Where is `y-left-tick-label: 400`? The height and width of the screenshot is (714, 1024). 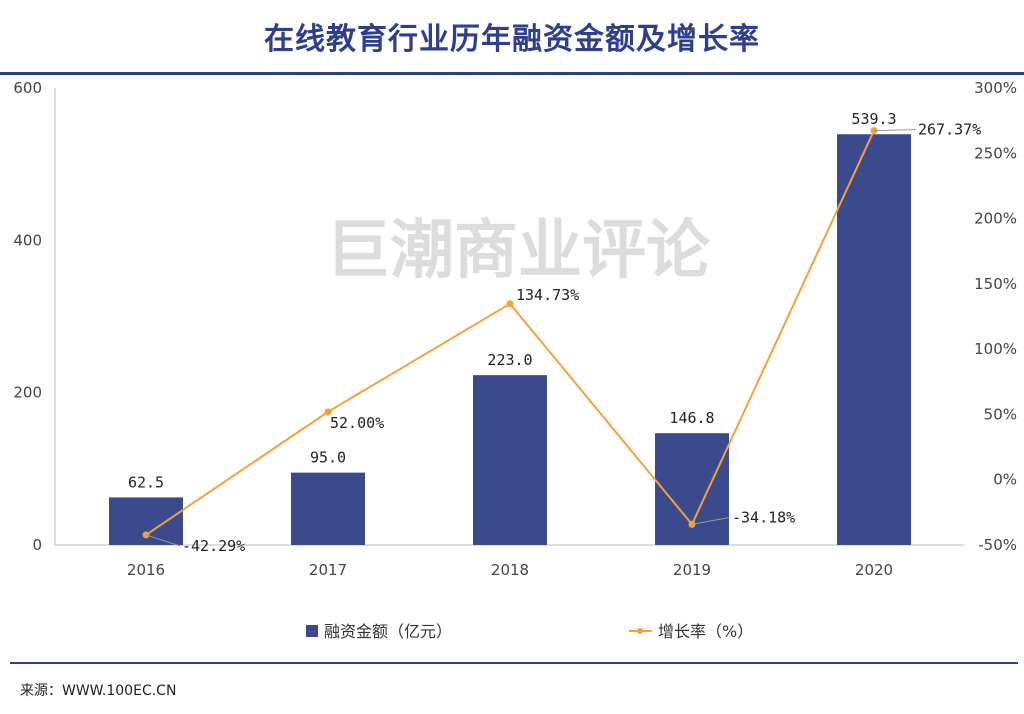 y-left-tick-label: 400 is located at coordinates (27, 240).